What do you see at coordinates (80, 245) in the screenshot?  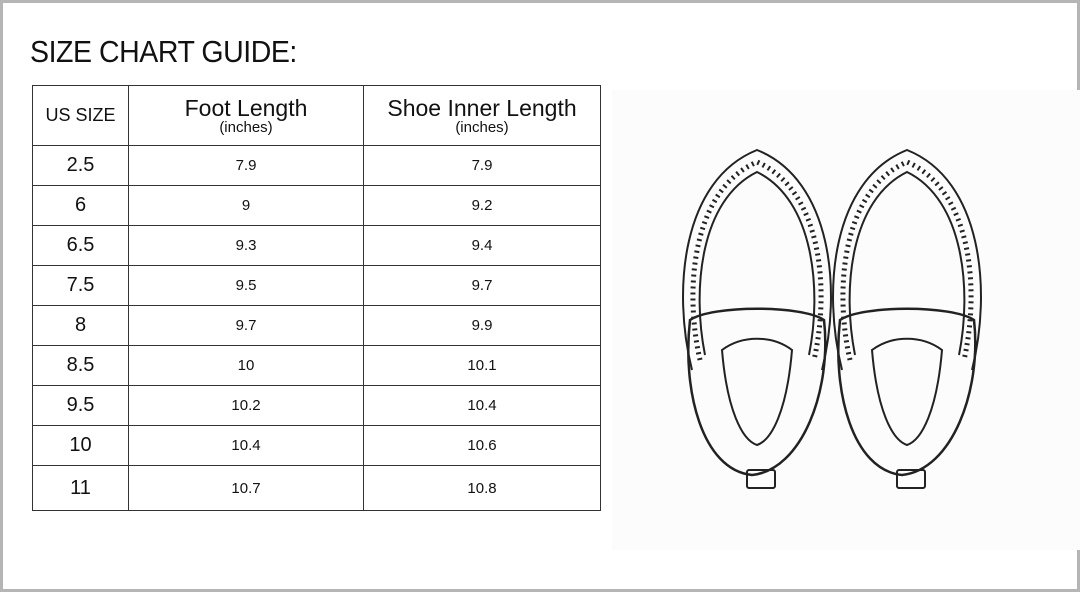 I see `cell-us-size: 6.5` at bounding box center [80, 245].